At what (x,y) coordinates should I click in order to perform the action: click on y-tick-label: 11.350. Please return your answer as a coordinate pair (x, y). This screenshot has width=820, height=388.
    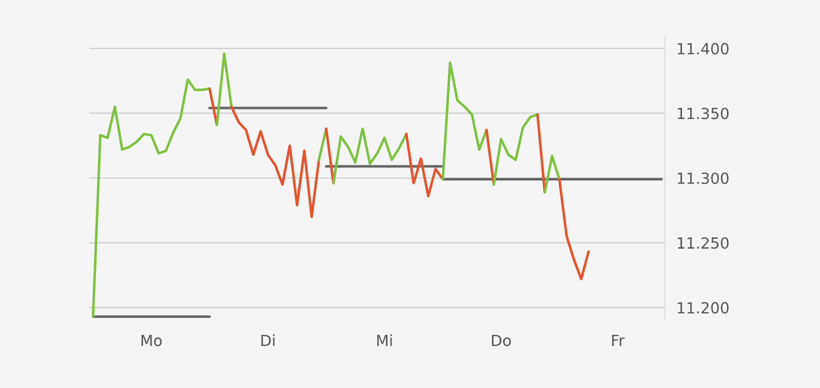
    Looking at the image, I should click on (703, 114).